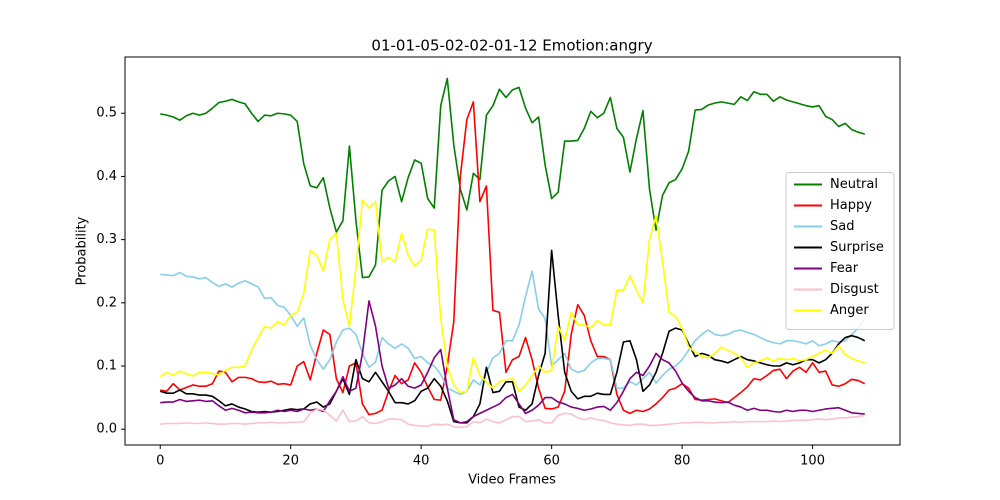 The width and height of the screenshot is (1000, 500). What do you see at coordinates (844, 268) in the screenshot?
I see `legend-label: Fear` at bounding box center [844, 268].